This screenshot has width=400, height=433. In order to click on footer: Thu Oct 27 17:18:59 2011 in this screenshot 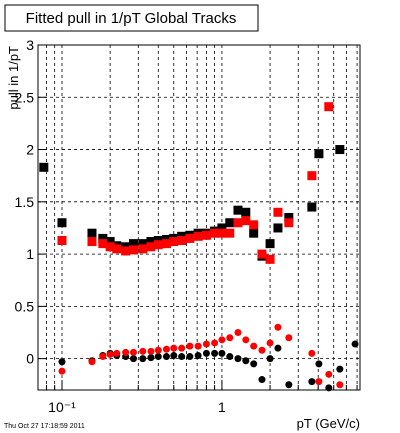, I will do `click(44, 426)`.